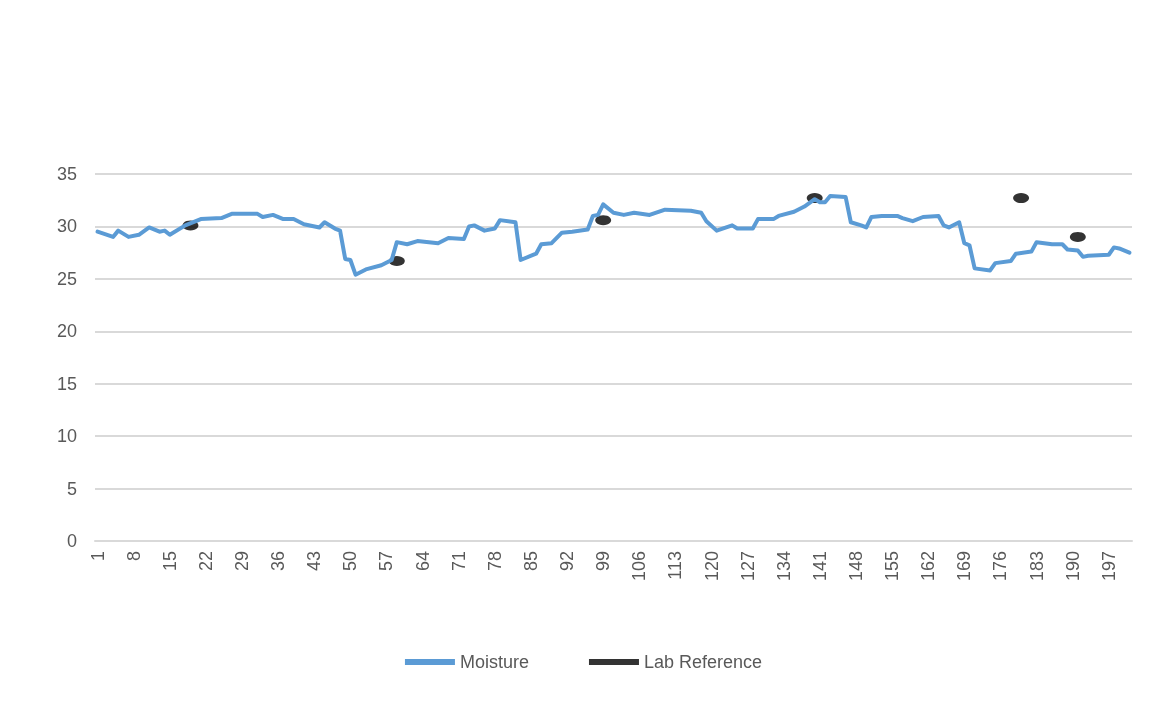  Describe the element at coordinates (1036, 566) in the screenshot. I see `x-tick-label: 183` at that location.